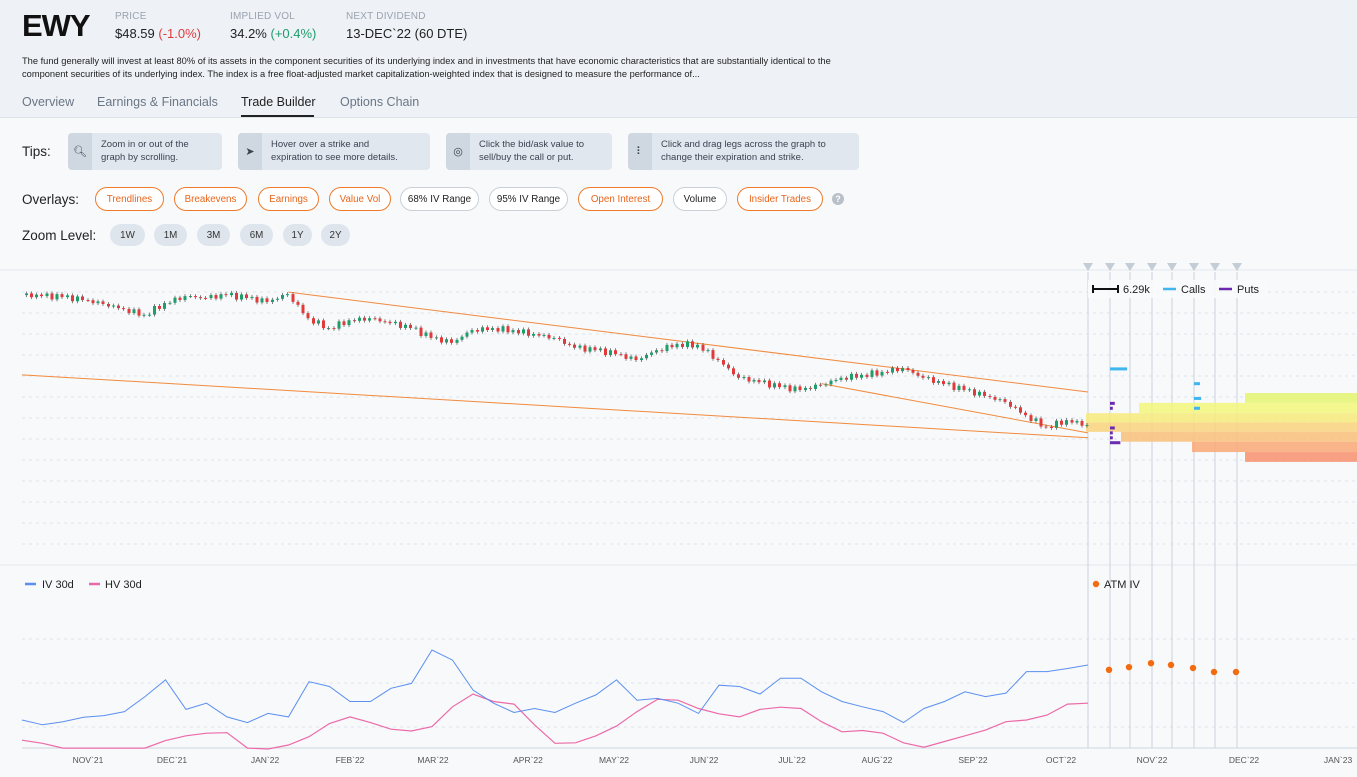  What do you see at coordinates (210, 199) in the screenshot?
I see `overlay-breakevens: Breakevens` at bounding box center [210, 199].